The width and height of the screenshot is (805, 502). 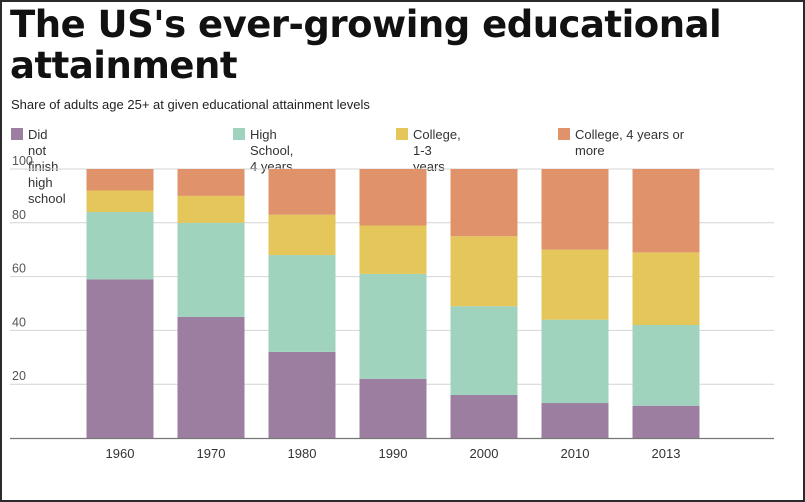 I want to click on y-tick-label: 80, so click(x=19, y=215).